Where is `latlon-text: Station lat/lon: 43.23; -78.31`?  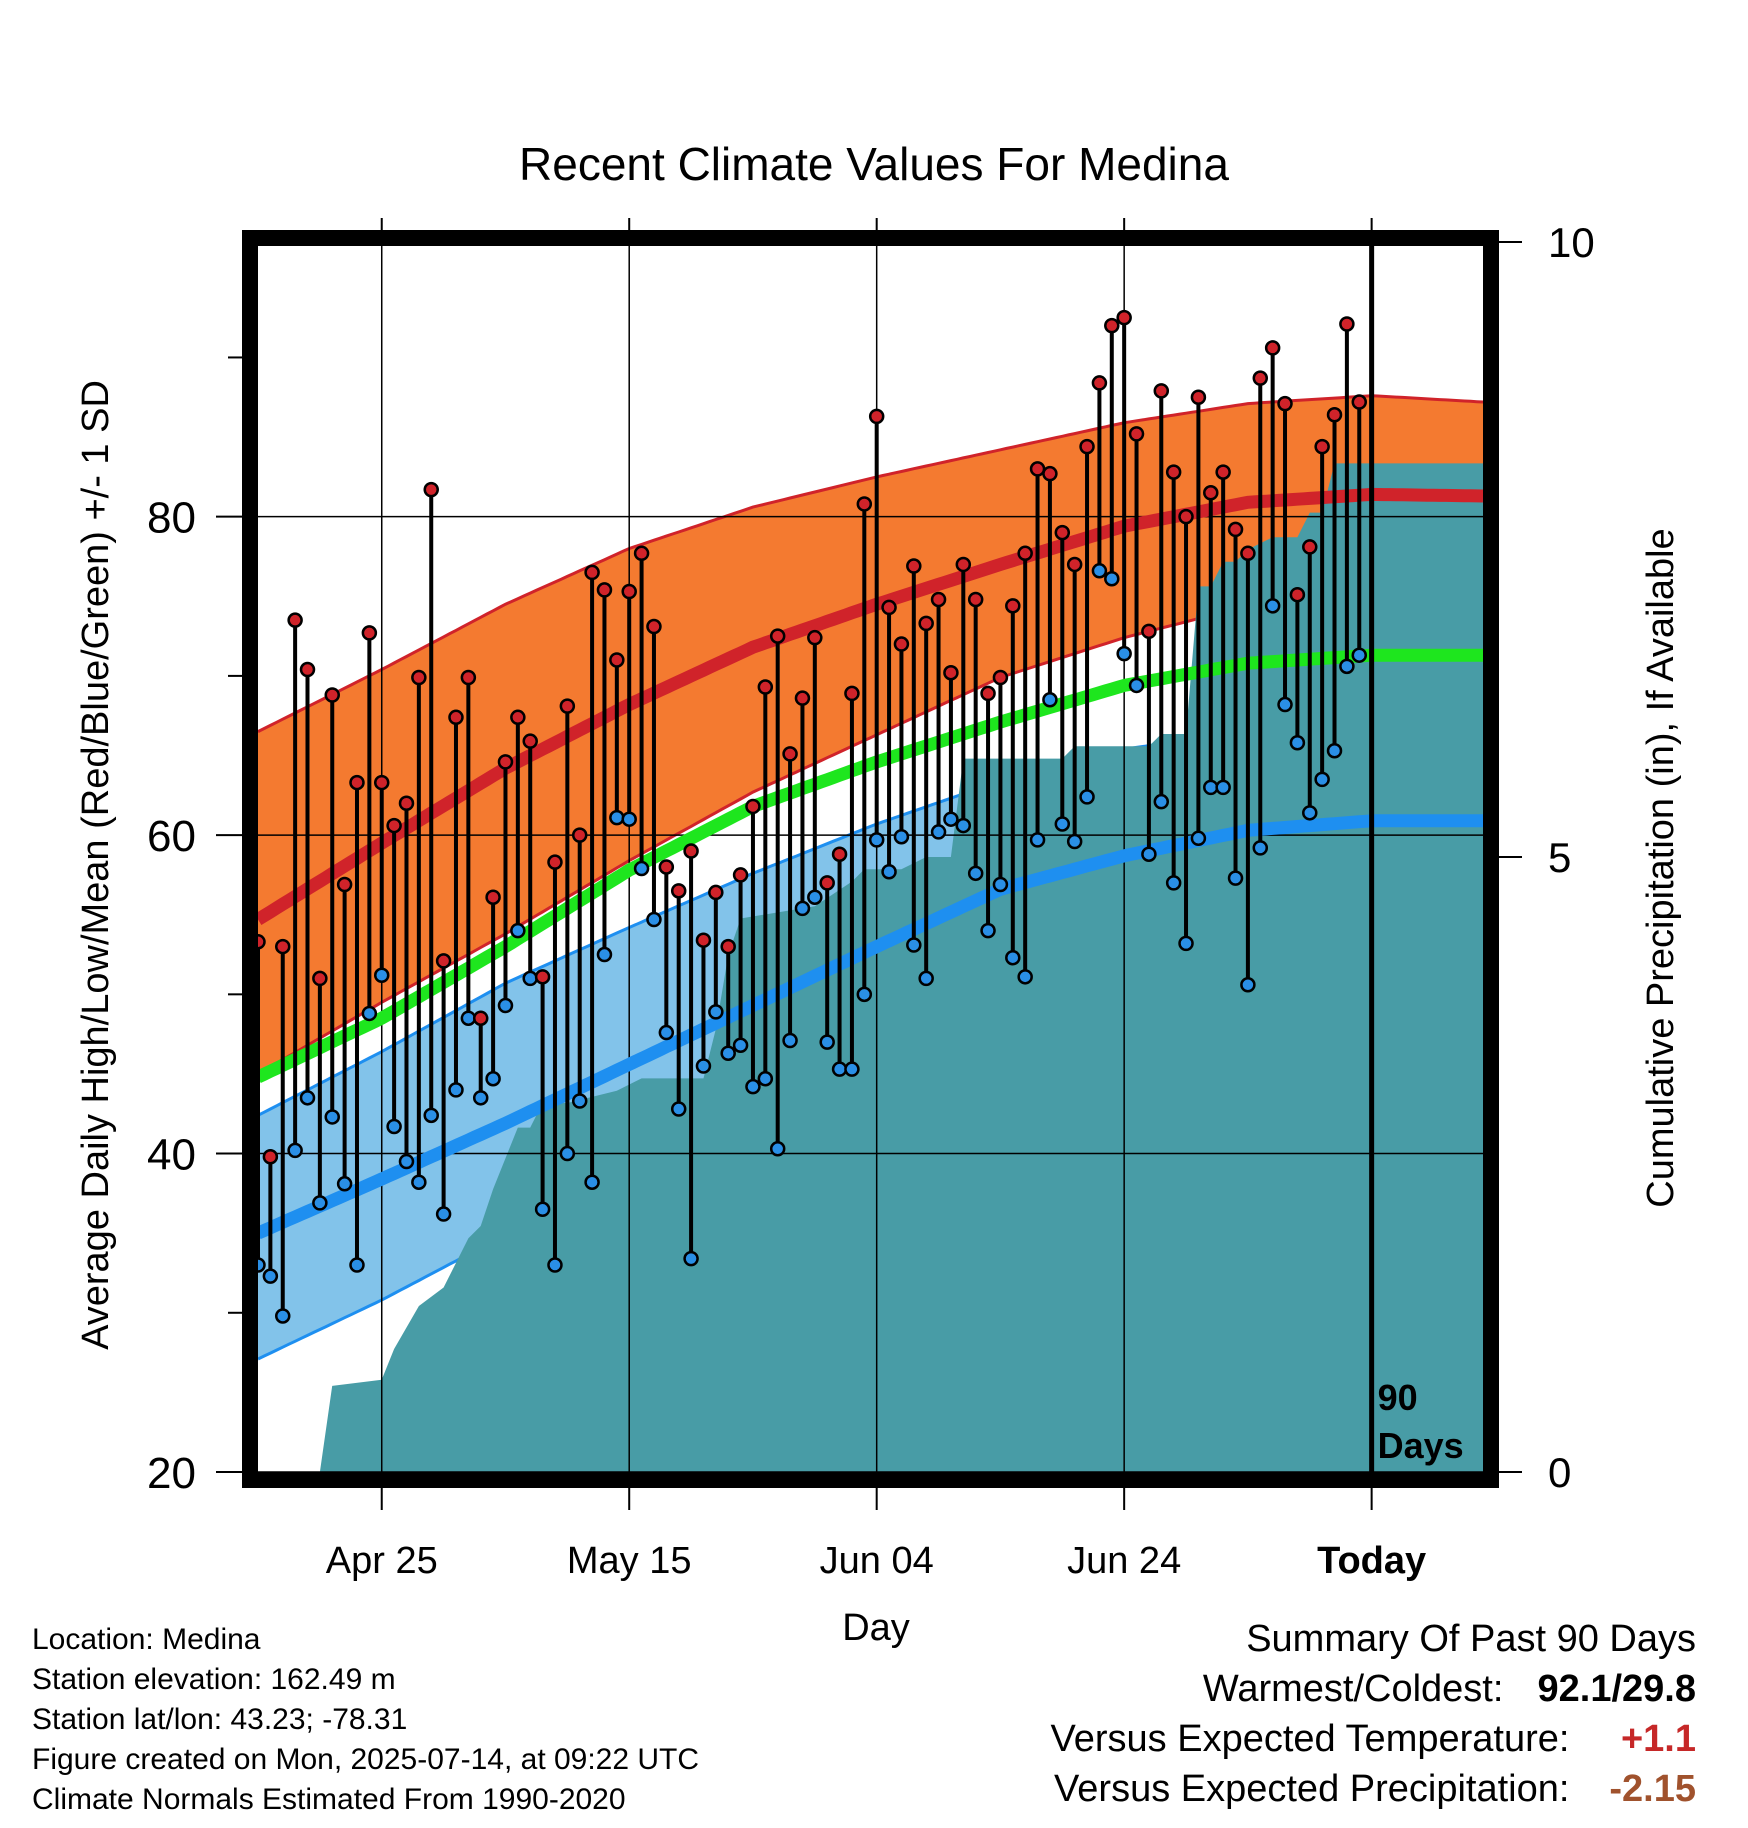
latlon-text: Station lat/lon: 43.23; -78.31 is located at coordinates (220, 1719).